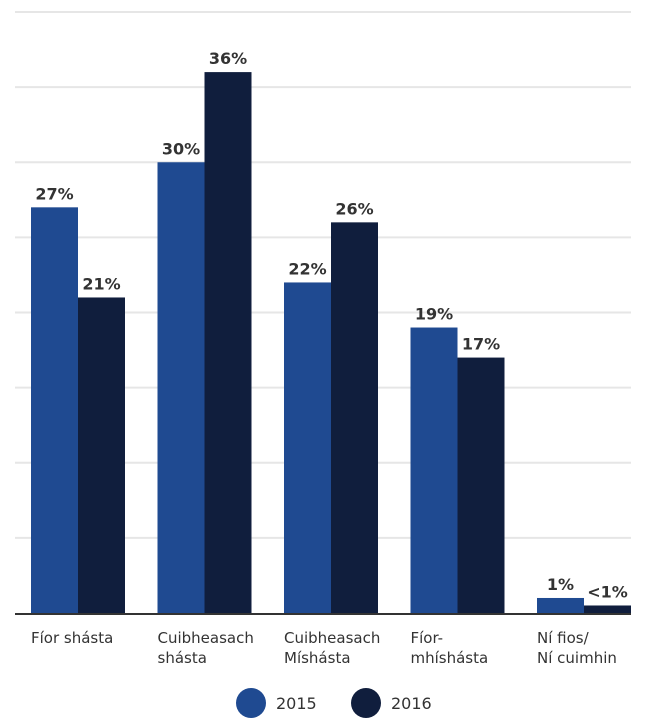 The image size is (649, 724). What do you see at coordinates (251, 703) in the screenshot?
I see `legend-marker-2015` at bounding box center [251, 703].